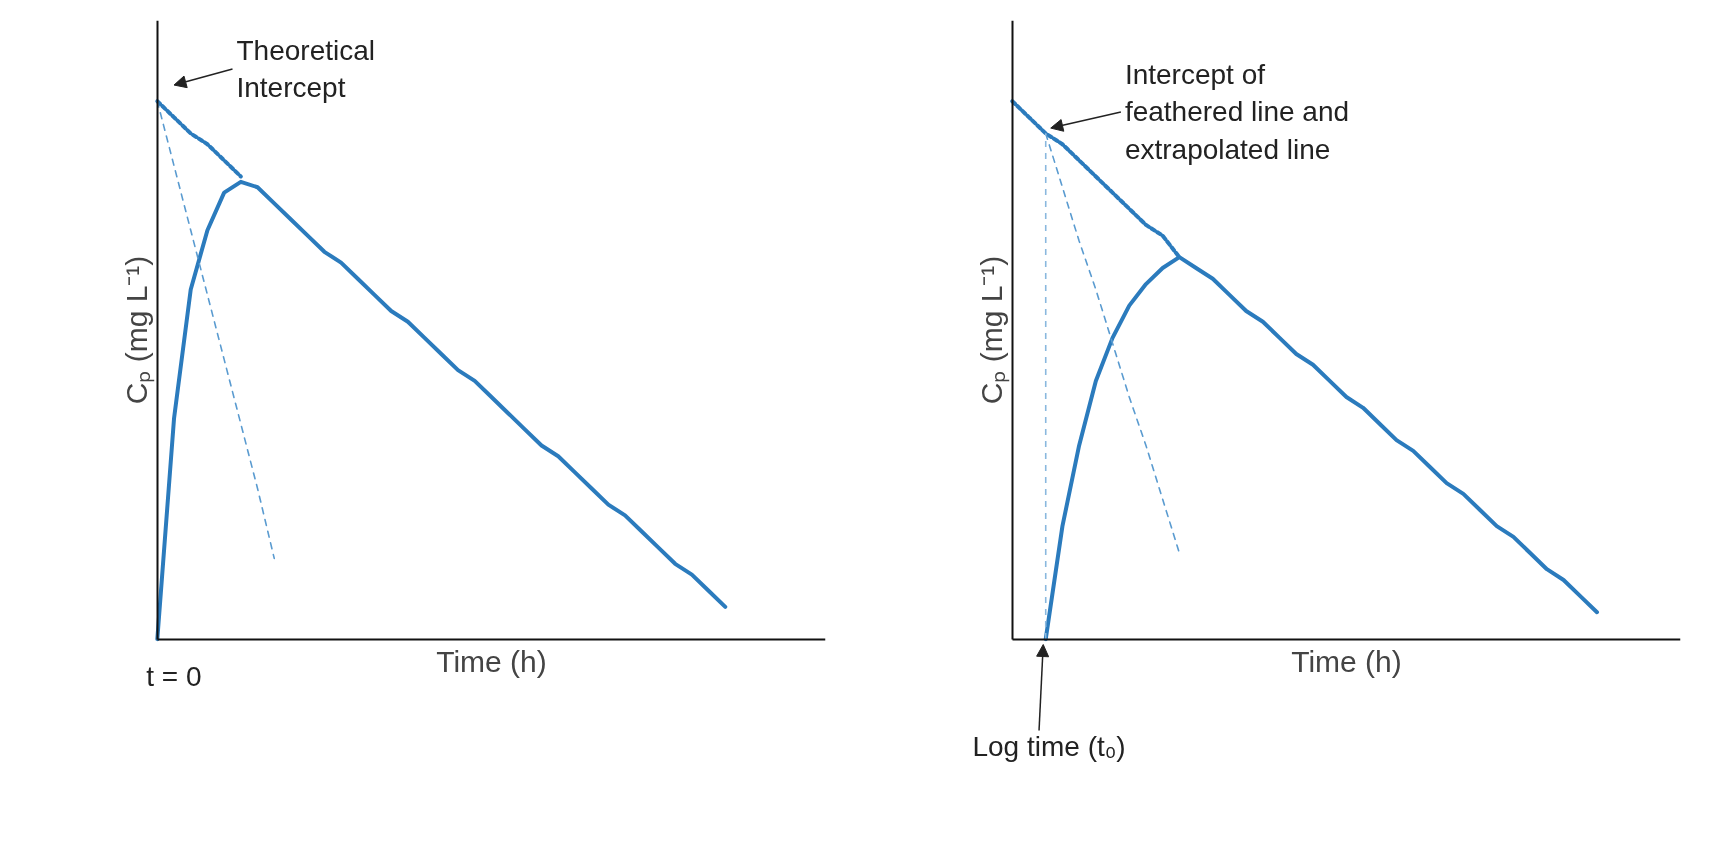  Describe the element at coordinates (1237, 112) in the screenshot. I see `annotation: Intercept of feathered line and extrapolated line` at that location.